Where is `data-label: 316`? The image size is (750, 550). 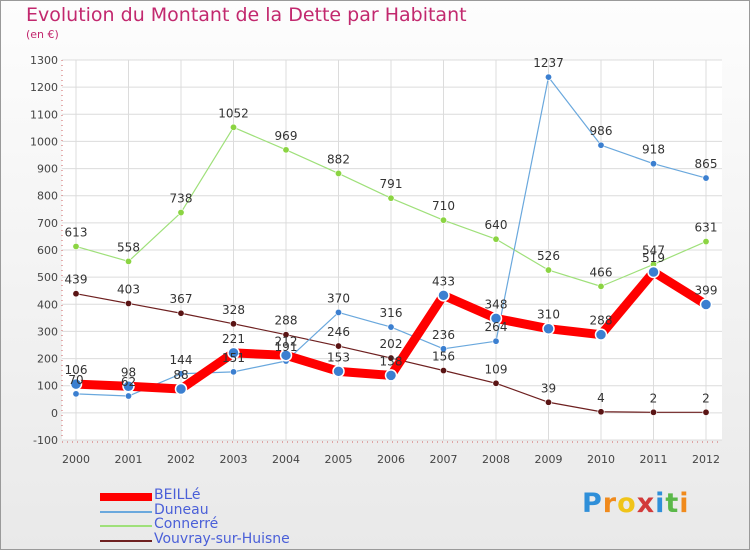
data-label: 316 is located at coordinates (391, 313).